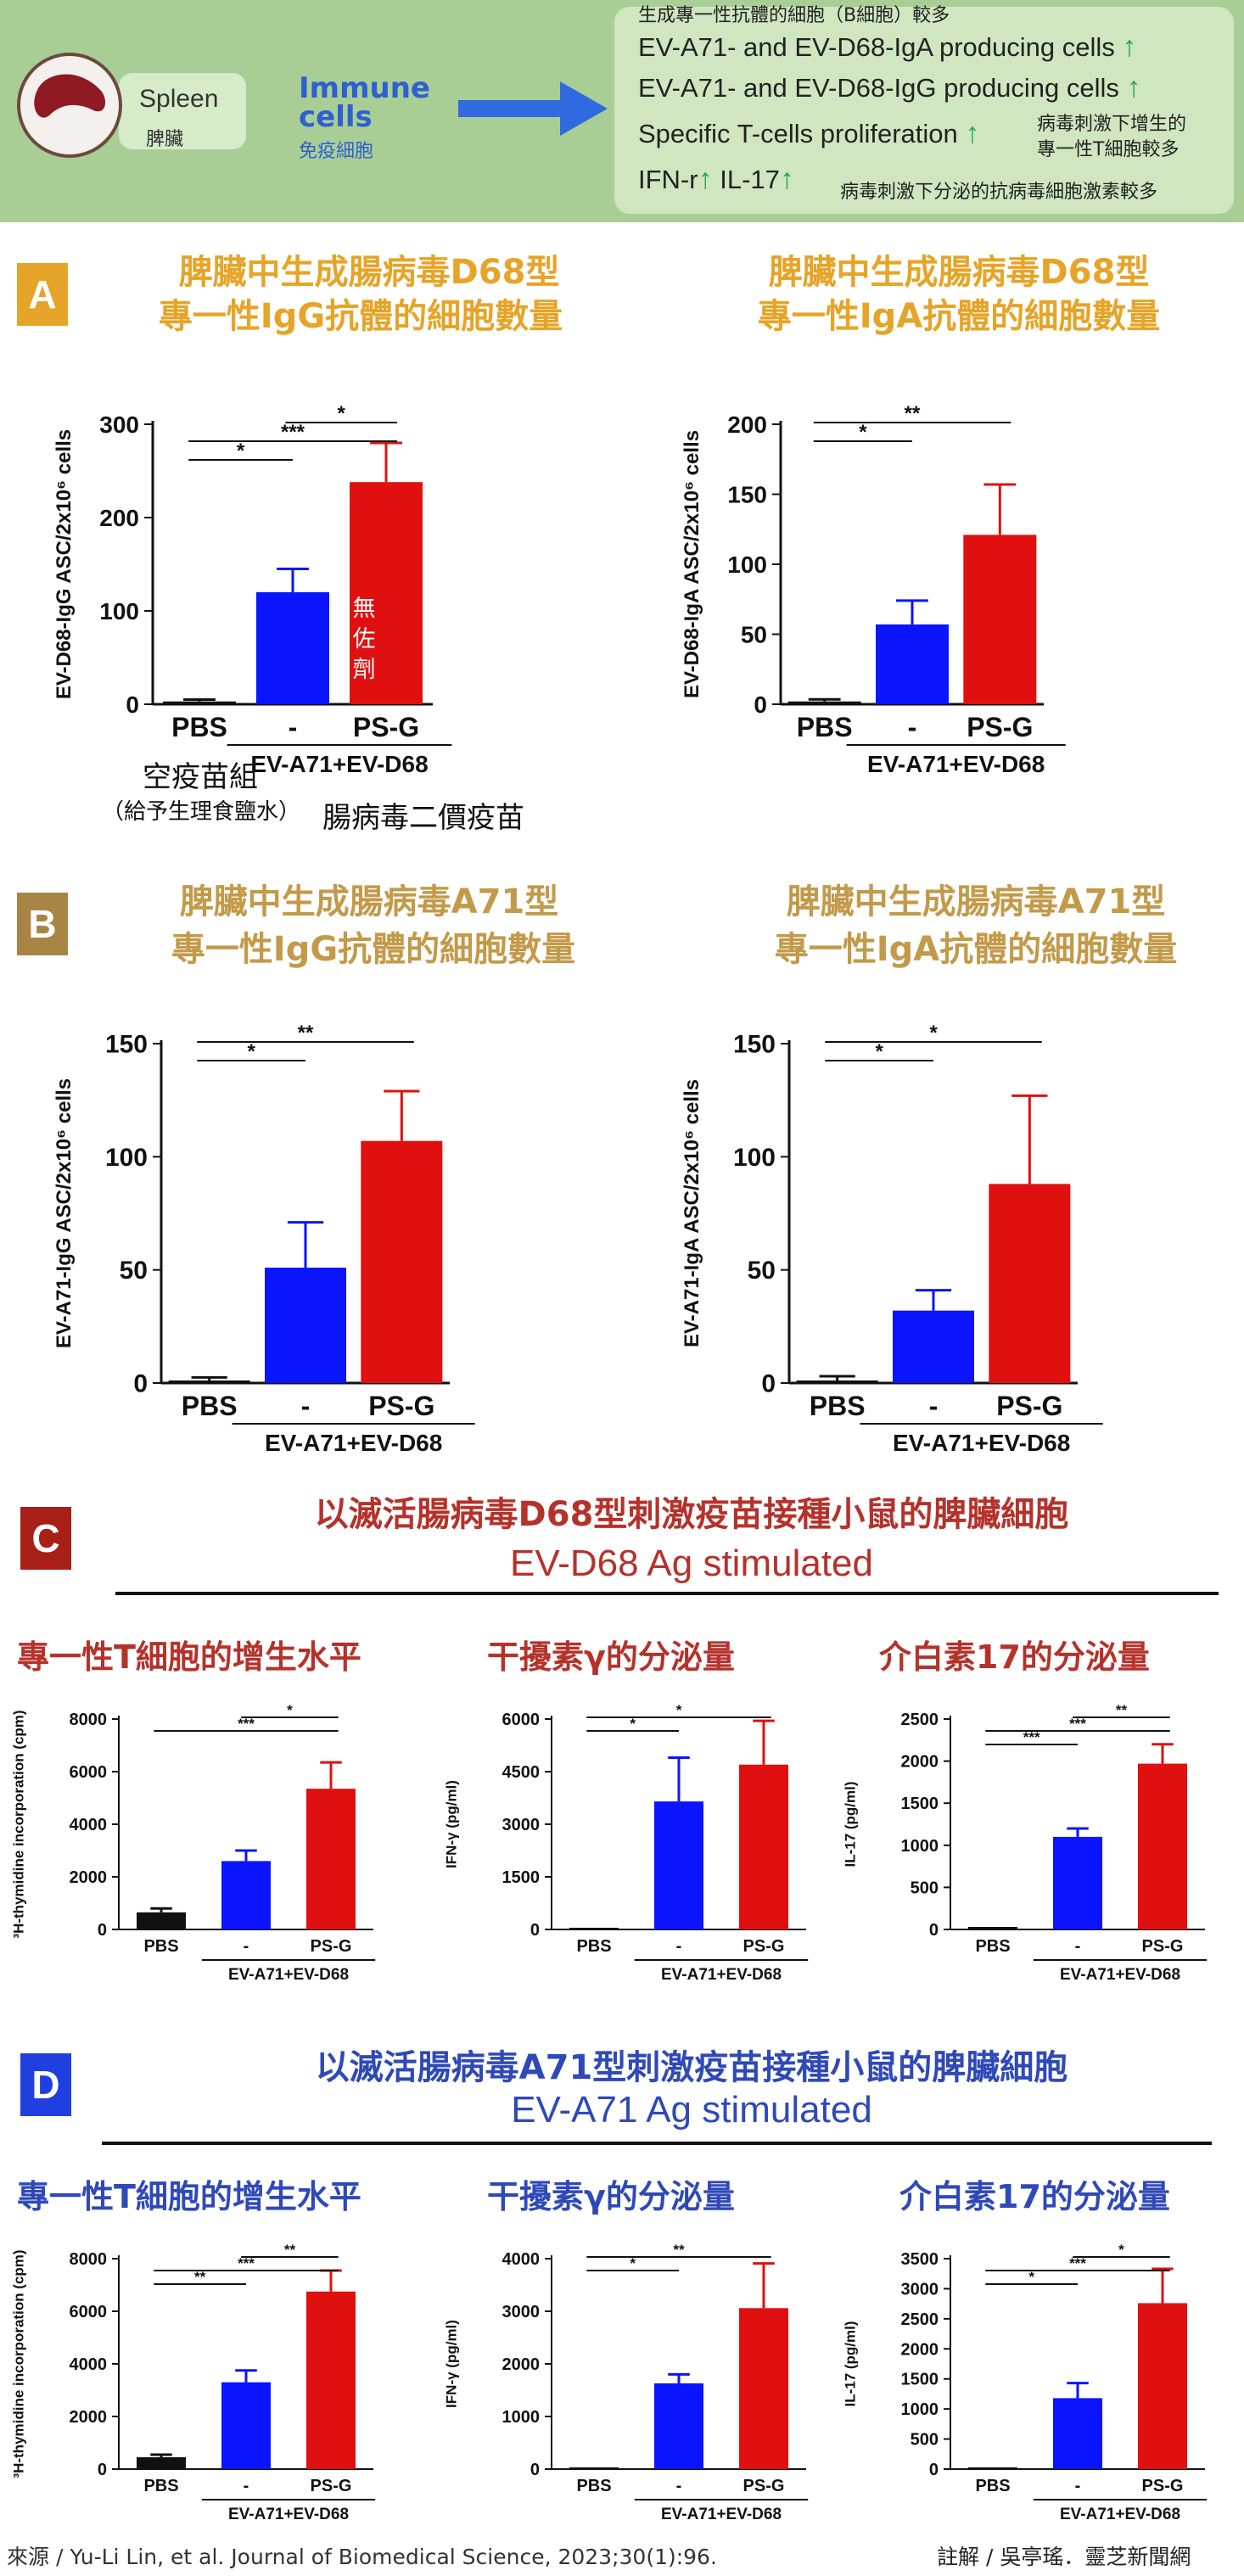 The width and height of the screenshot is (1244, 2576). I want to click on y-tick-label: 8000, so click(89, 1720).